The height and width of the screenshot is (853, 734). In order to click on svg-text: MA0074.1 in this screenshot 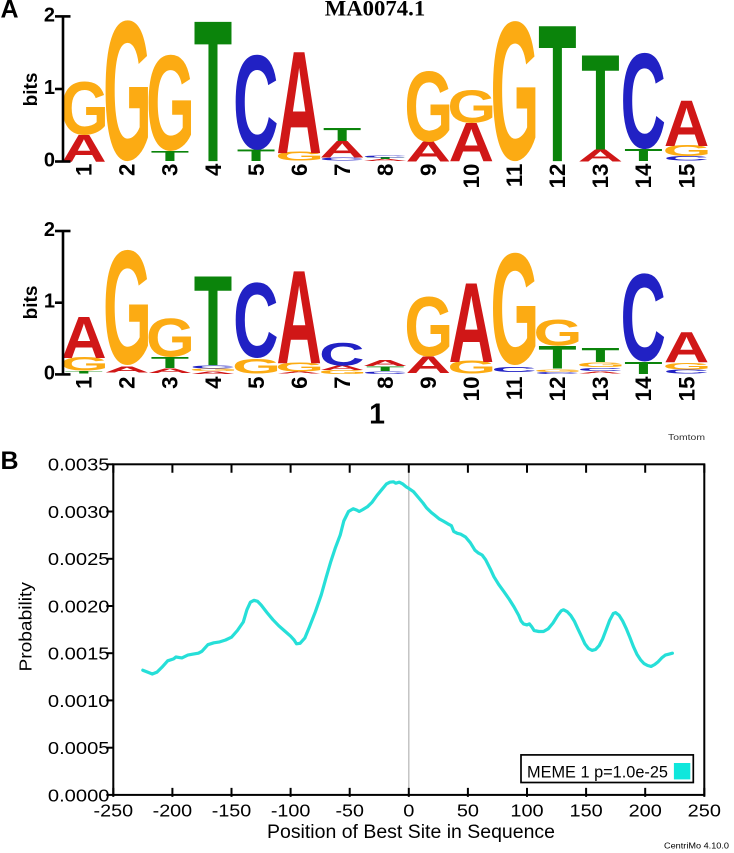, I will do `click(375, 10)`.